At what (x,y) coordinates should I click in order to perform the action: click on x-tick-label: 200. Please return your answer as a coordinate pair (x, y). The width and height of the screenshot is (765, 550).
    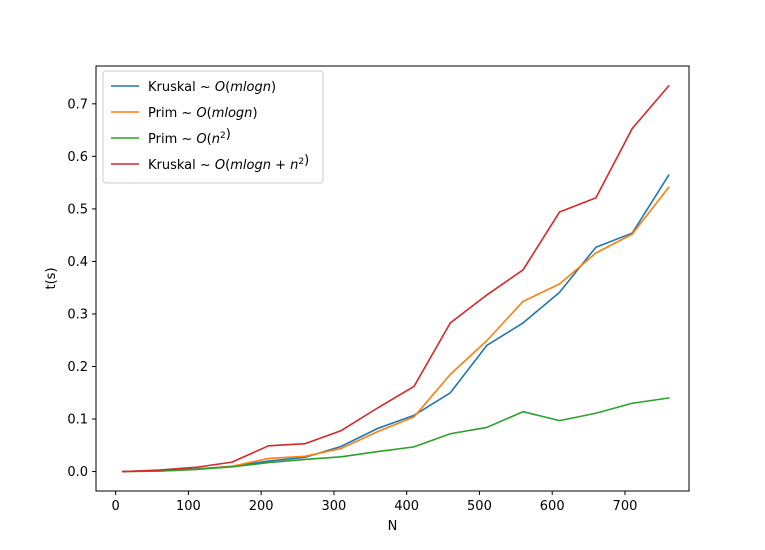
    Looking at the image, I should click on (261, 506).